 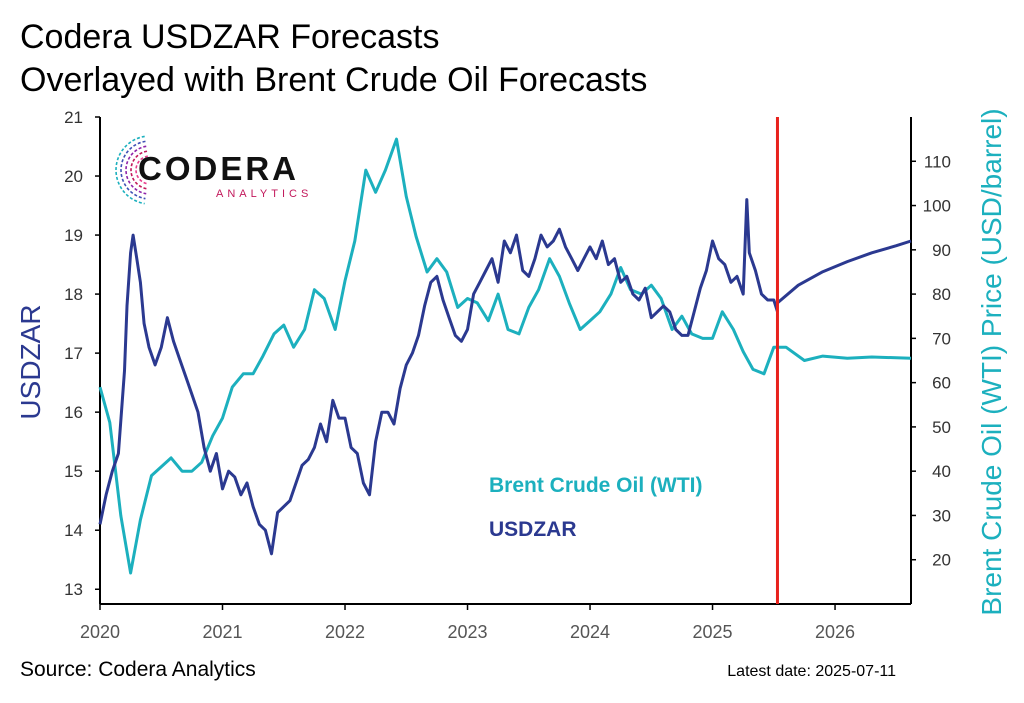 What do you see at coordinates (941, 560) in the screenshot?
I see `y-right-tick-label: 20` at bounding box center [941, 560].